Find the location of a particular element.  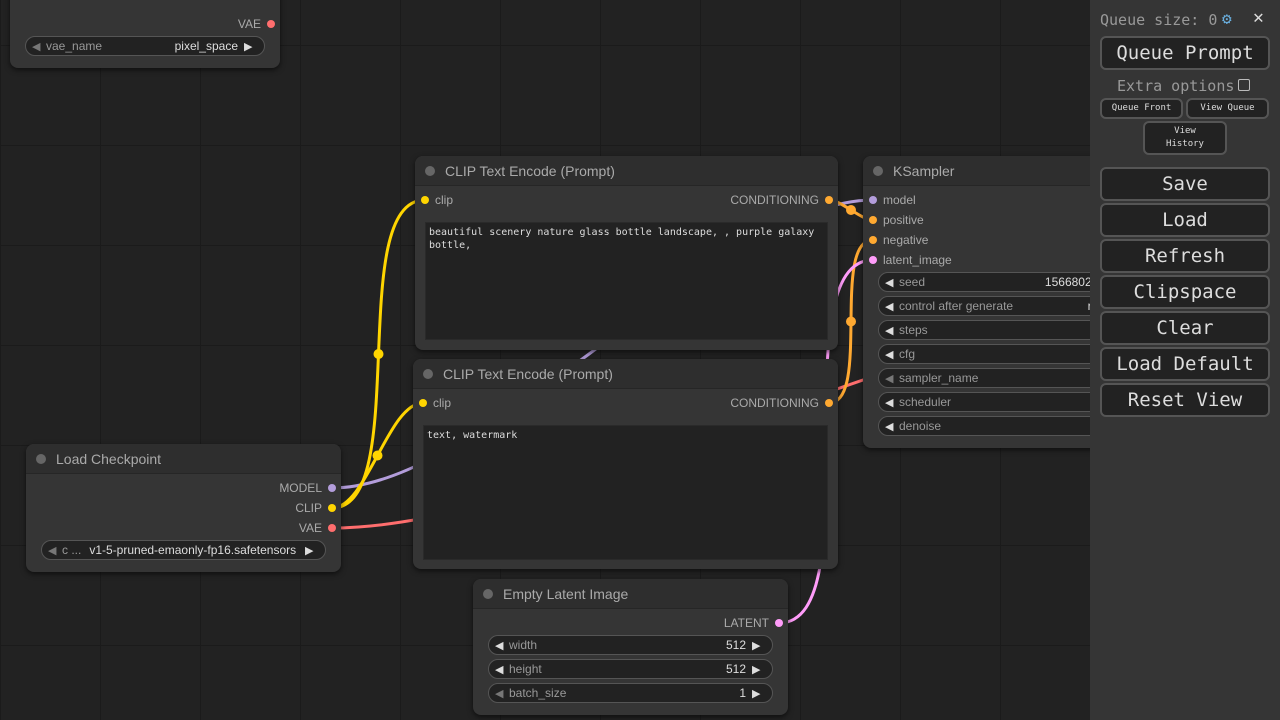

clipspace-button: Clipspace is located at coordinates (1185, 292).